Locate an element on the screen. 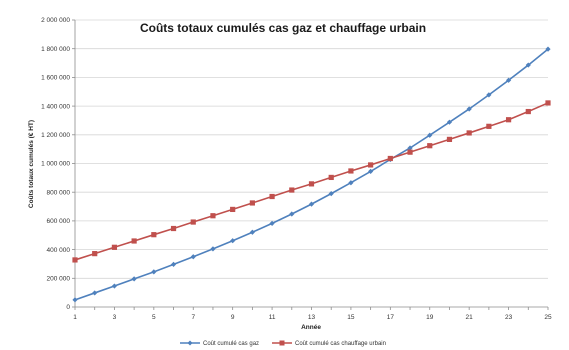 The height and width of the screenshot is (350, 569). x-tick-label: 1 is located at coordinates (75, 317).